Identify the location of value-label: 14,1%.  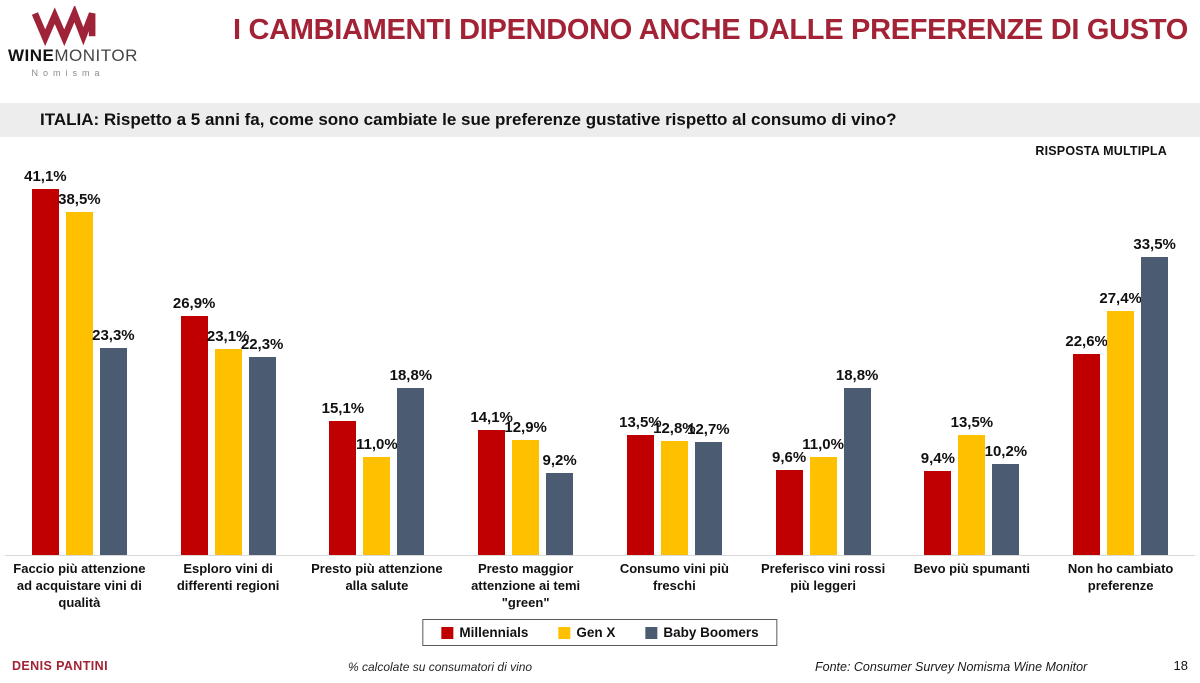
(491, 417).